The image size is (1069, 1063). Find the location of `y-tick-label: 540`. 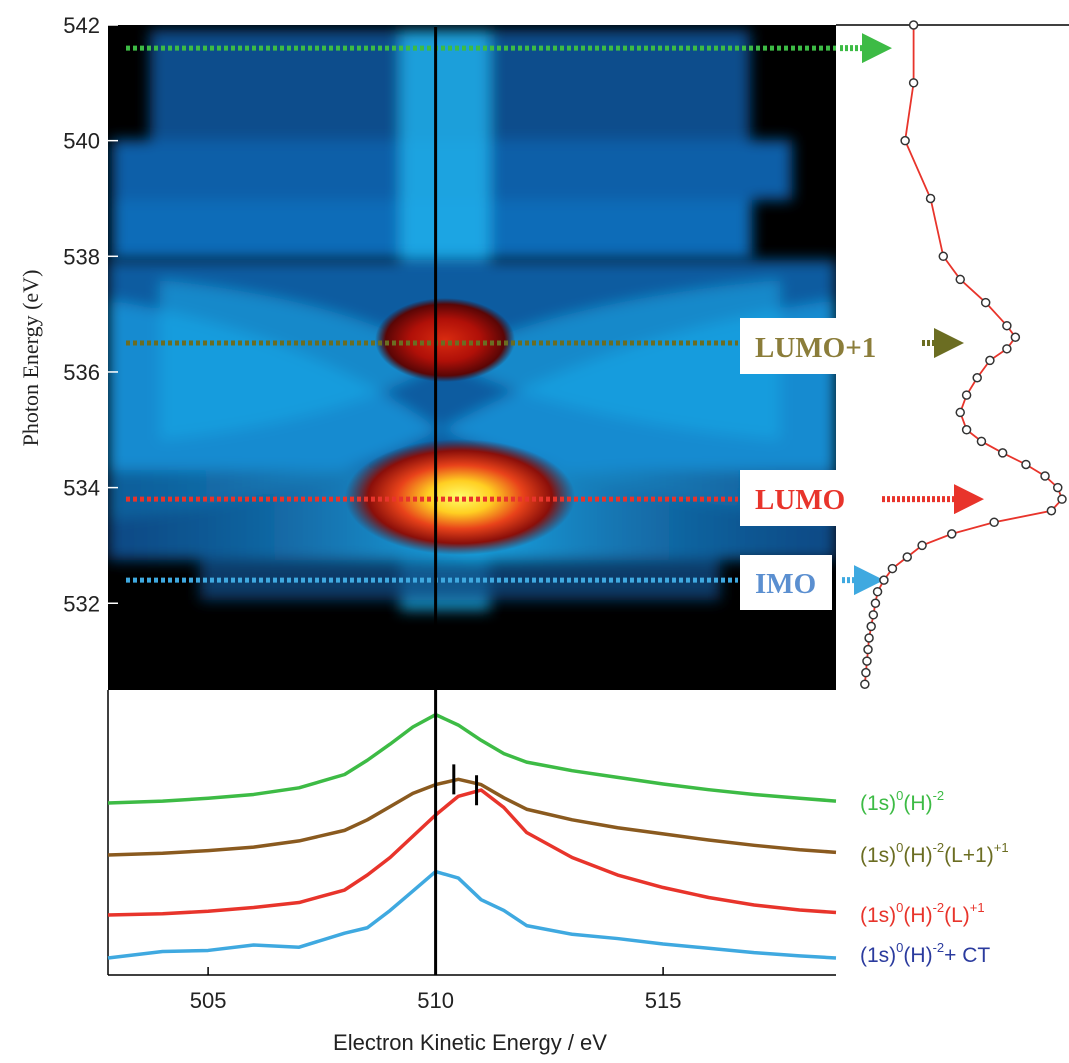

y-tick-label: 540 is located at coordinates (81, 141).